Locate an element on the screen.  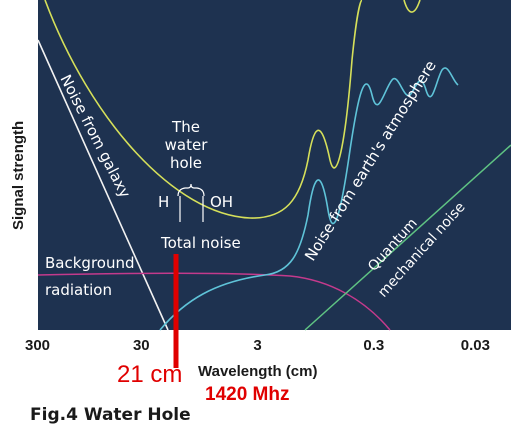
y-axis-label: Signal strength is located at coordinates (18, 175).